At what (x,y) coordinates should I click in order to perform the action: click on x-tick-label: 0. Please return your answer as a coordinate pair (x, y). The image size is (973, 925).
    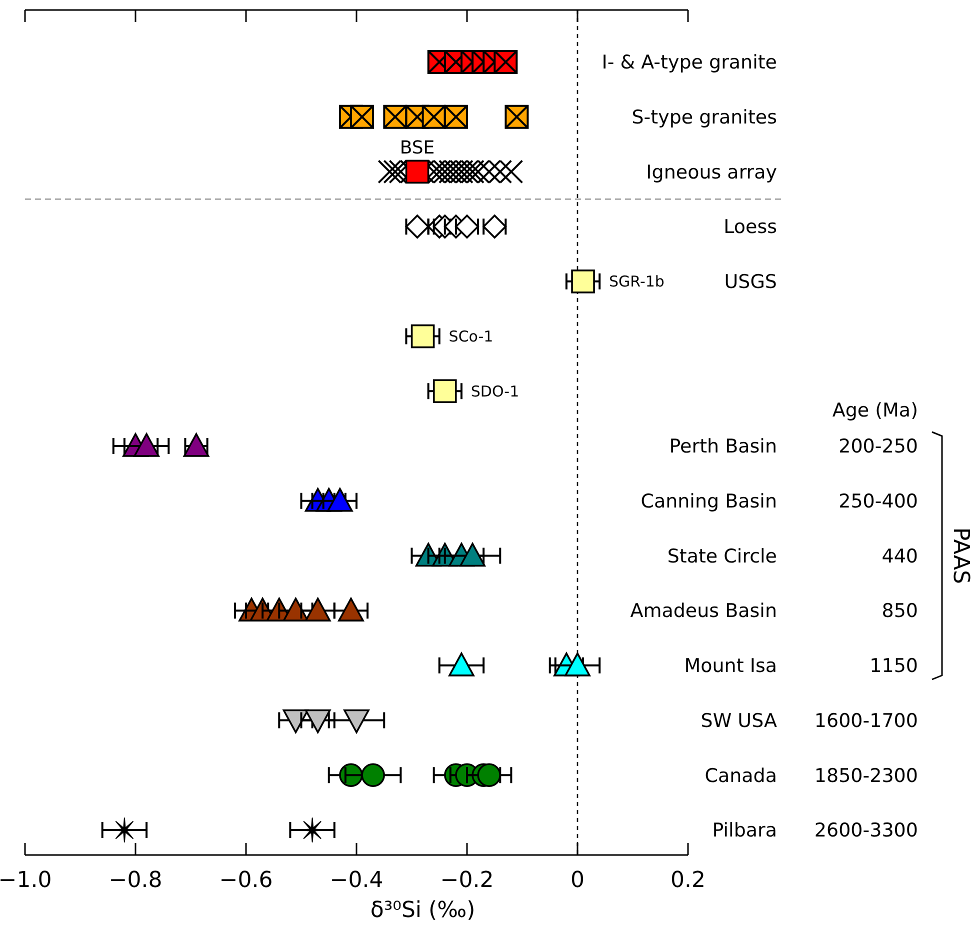
    Looking at the image, I should click on (577, 880).